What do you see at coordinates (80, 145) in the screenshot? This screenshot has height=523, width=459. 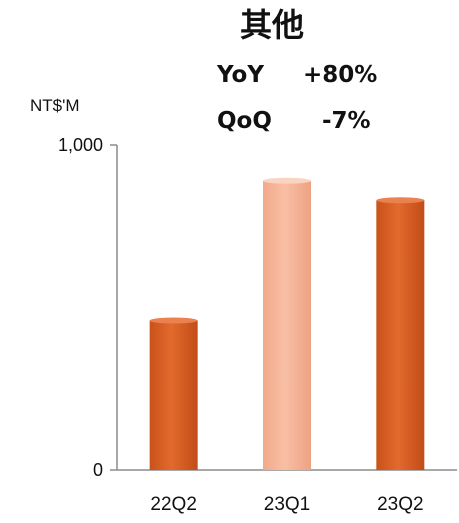 I see `y-tick-label: 1,000` at bounding box center [80, 145].